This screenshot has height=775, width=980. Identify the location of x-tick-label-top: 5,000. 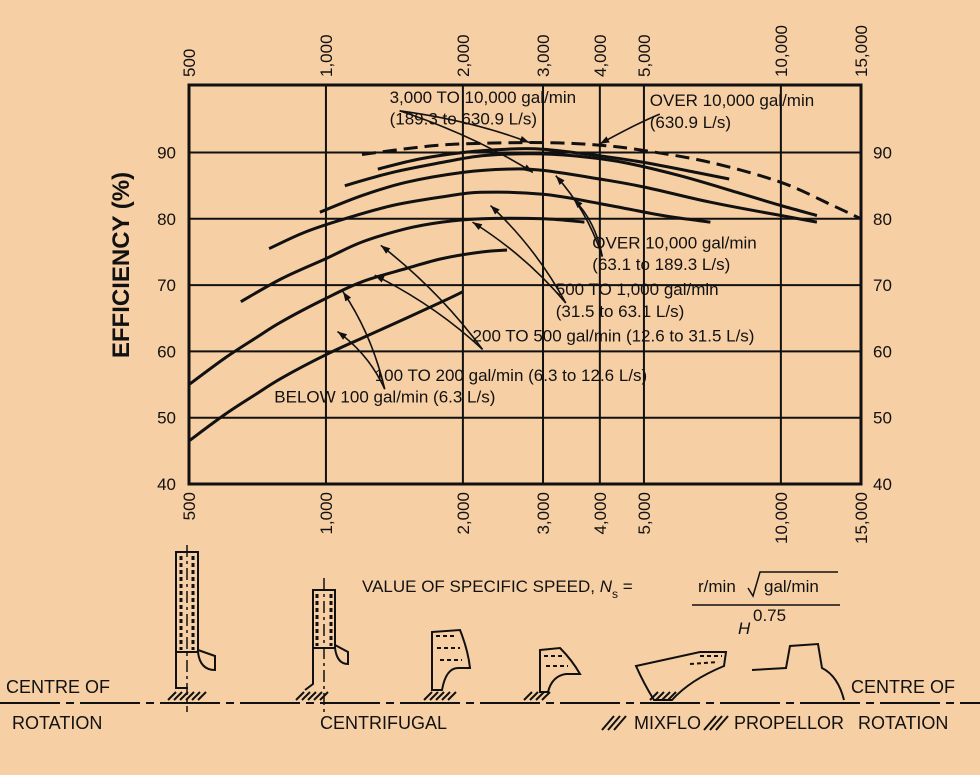
(644, 55).